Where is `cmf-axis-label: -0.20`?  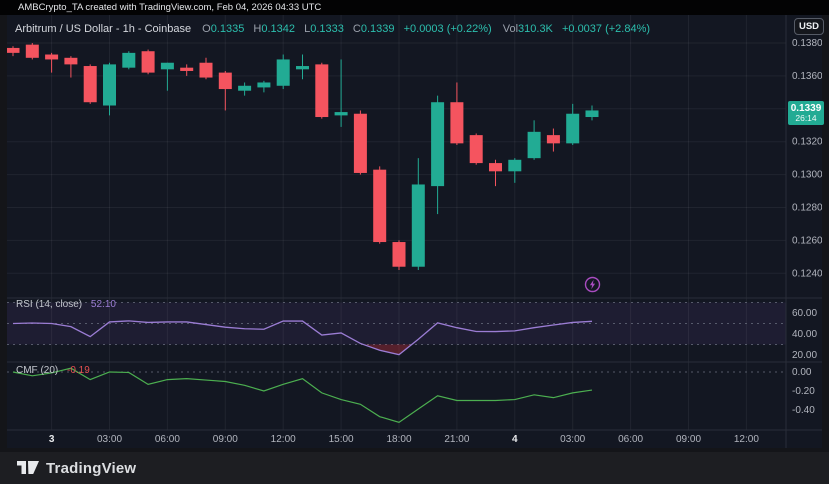 cmf-axis-label: -0.20 is located at coordinates (803, 391).